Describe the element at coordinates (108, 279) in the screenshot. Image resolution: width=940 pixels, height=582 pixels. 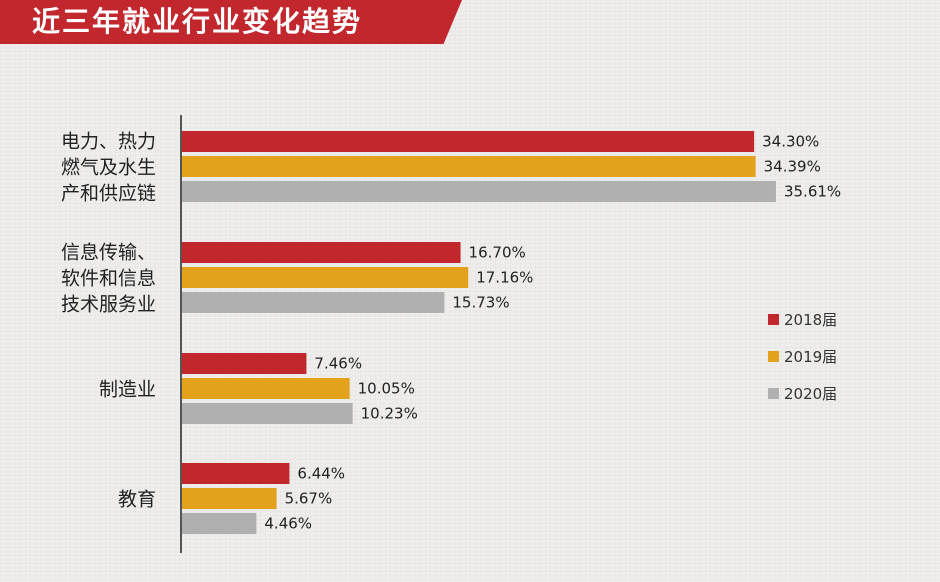
I see `category-label: 信息传输、软件和信息技术服务业` at that location.